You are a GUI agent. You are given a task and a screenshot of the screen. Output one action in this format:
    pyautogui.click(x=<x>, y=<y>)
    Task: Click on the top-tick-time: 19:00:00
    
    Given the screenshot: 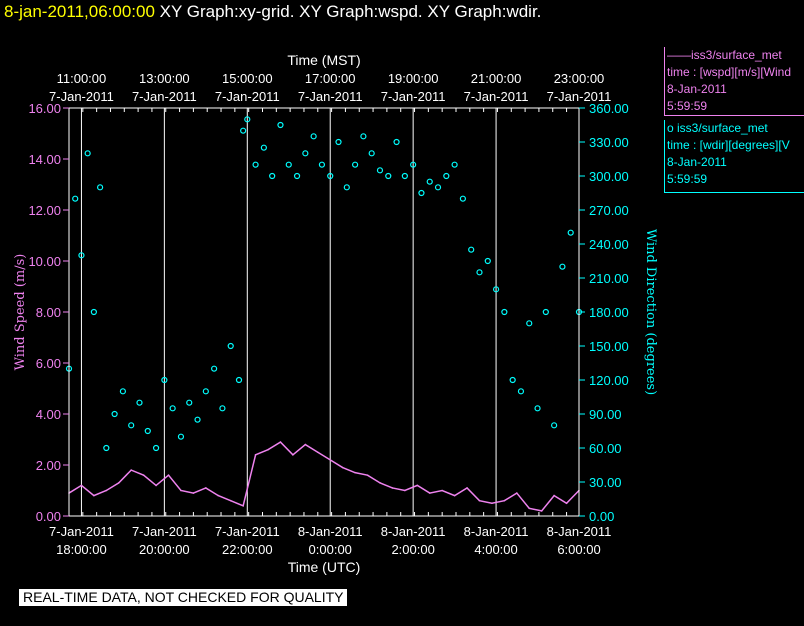 What is the action you would take?
    pyautogui.click(x=413, y=78)
    